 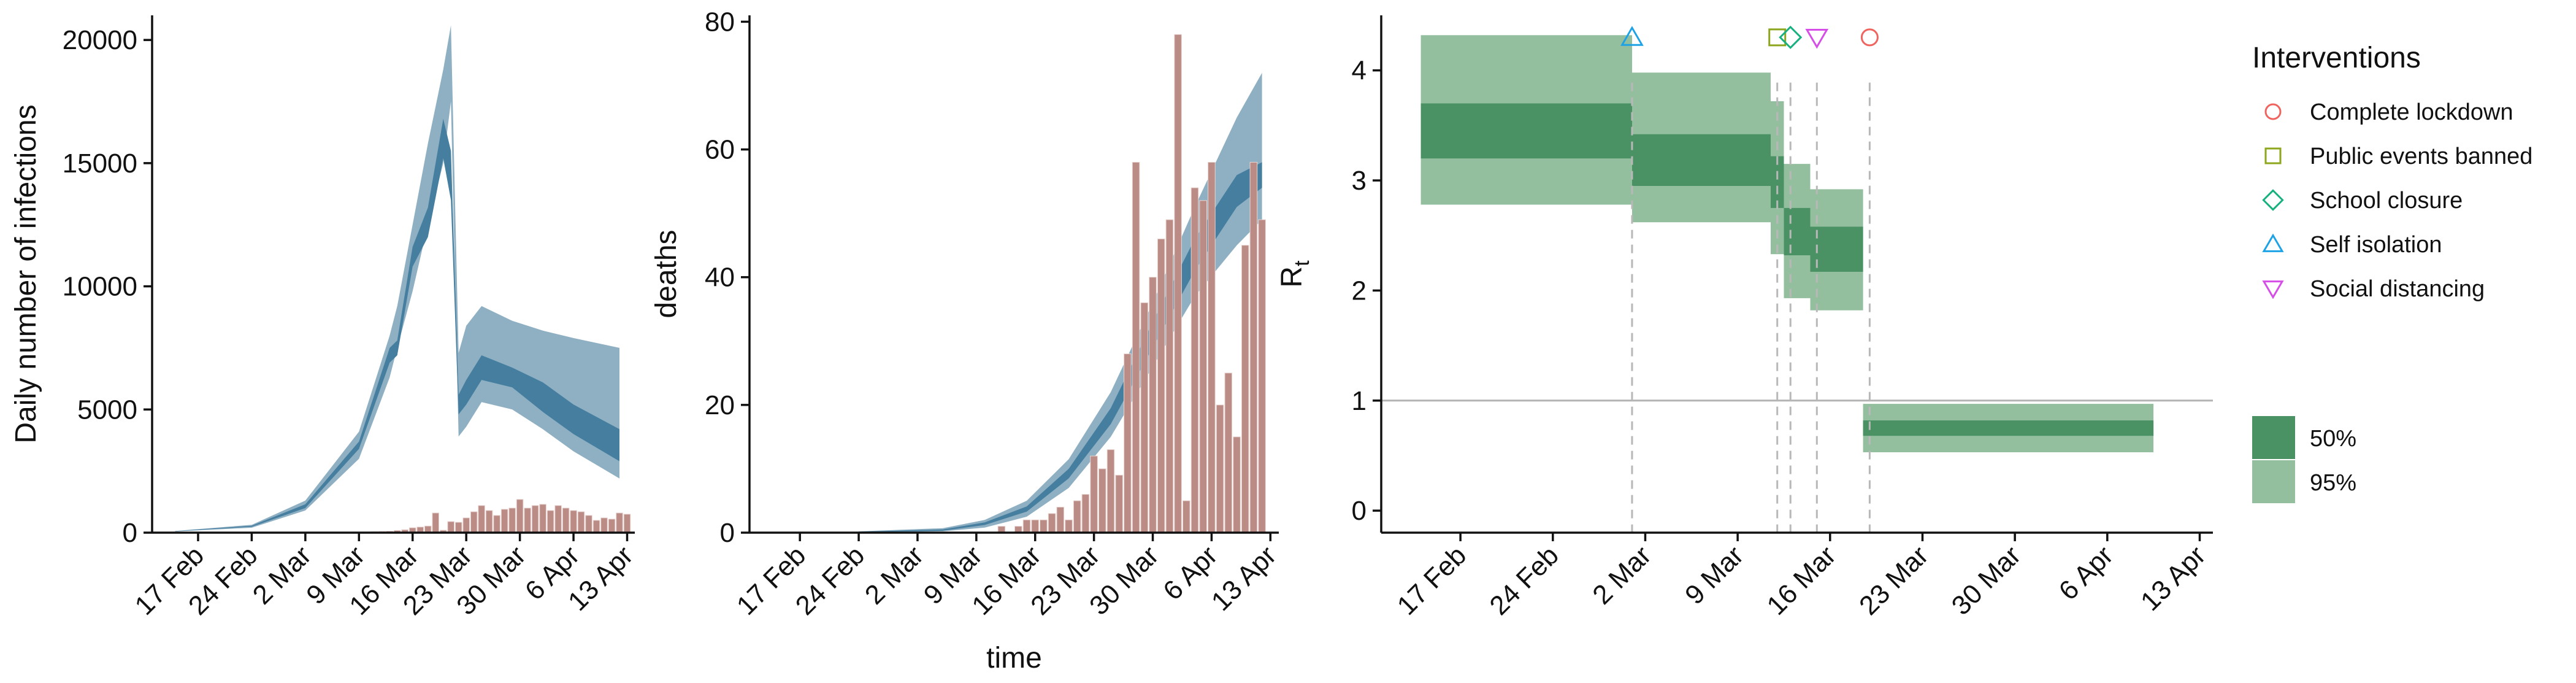 What do you see at coordinates (2397, 289) in the screenshot?
I see `legend-item-label: Social distancing` at bounding box center [2397, 289].